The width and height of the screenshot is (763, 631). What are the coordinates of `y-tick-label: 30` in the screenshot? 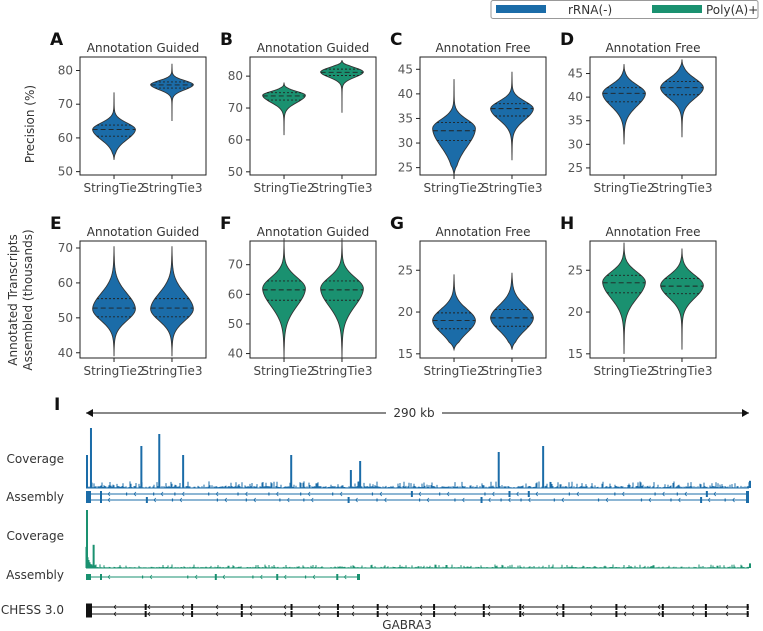 It's located at (575, 144).